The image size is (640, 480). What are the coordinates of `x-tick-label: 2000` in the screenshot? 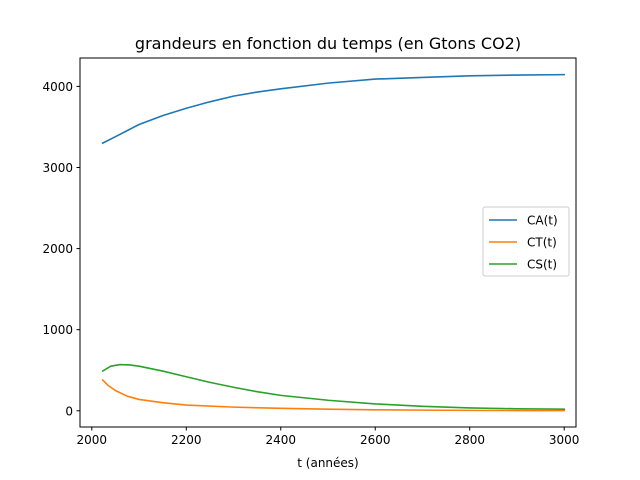 It's located at (92, 440).